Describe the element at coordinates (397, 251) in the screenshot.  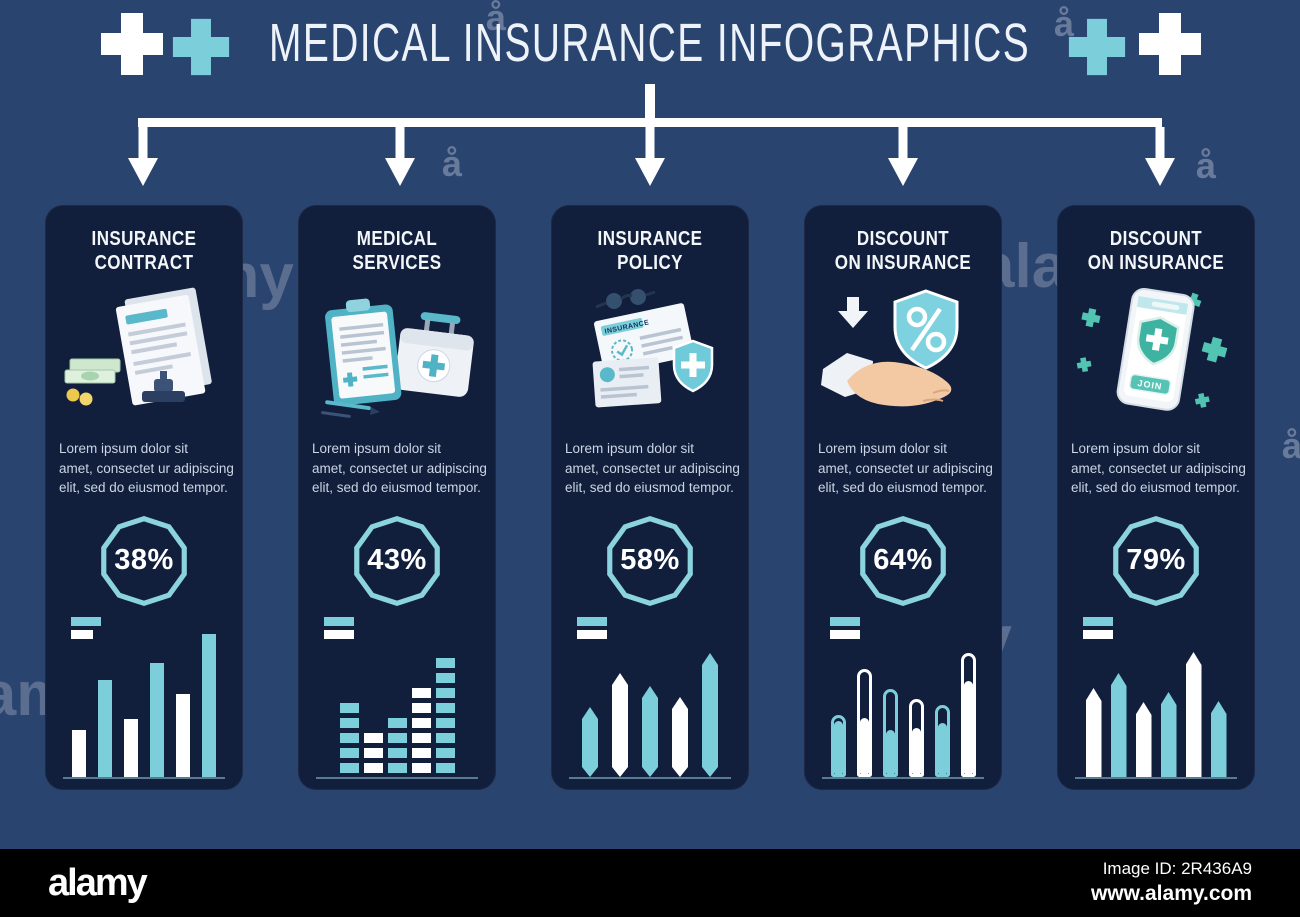
I see `card-title: MEDICAL SERVICES` at that location.